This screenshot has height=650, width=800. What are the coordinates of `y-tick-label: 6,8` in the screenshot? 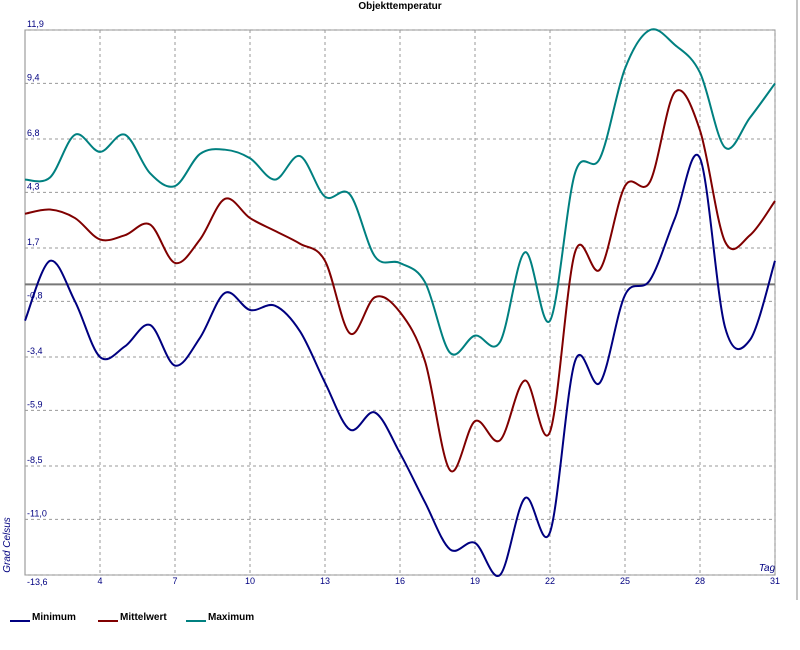 It's located at (33, 133).